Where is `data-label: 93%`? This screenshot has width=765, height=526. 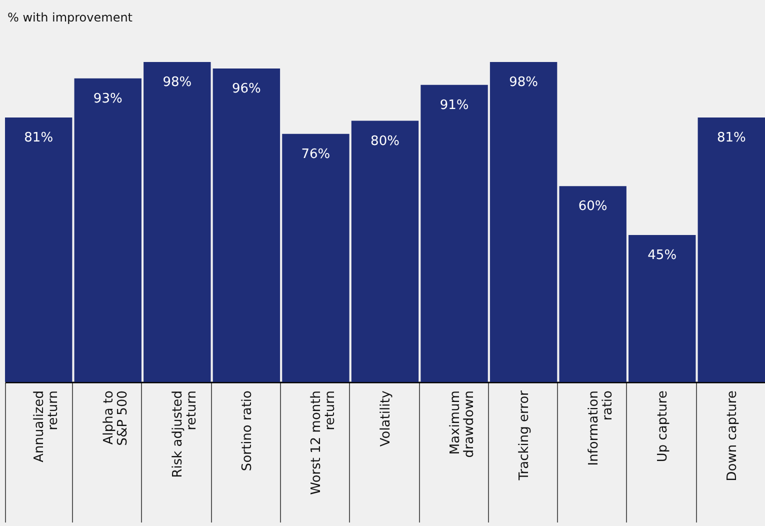
data-label: 93% is located at coordinates (107, 98).